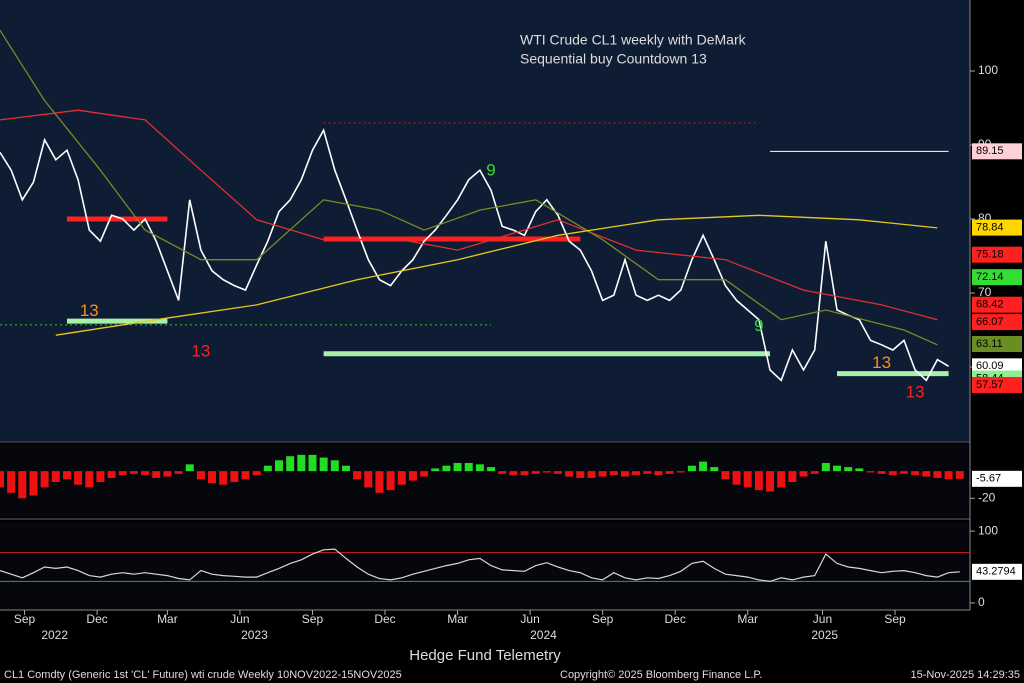 The width and height of the screenshot is (1024, 683). I want to click on price-tag-label: 57.57, so click(990, 385).